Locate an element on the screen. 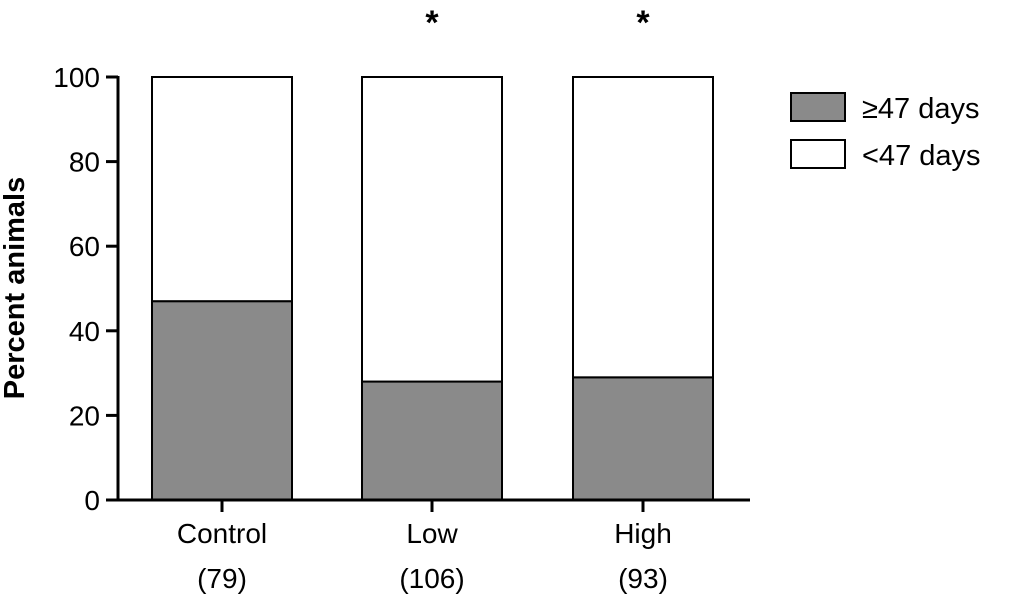 This screenshot has height=598, width=1010. sample-size-label-control: (79) is located at coordinates (222, 578).